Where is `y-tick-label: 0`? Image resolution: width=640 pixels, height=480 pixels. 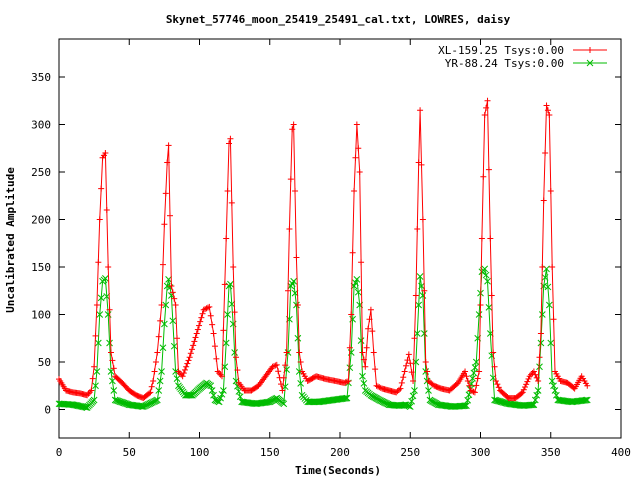
y-tick-label: 0 is located at coordinates (47, 410).